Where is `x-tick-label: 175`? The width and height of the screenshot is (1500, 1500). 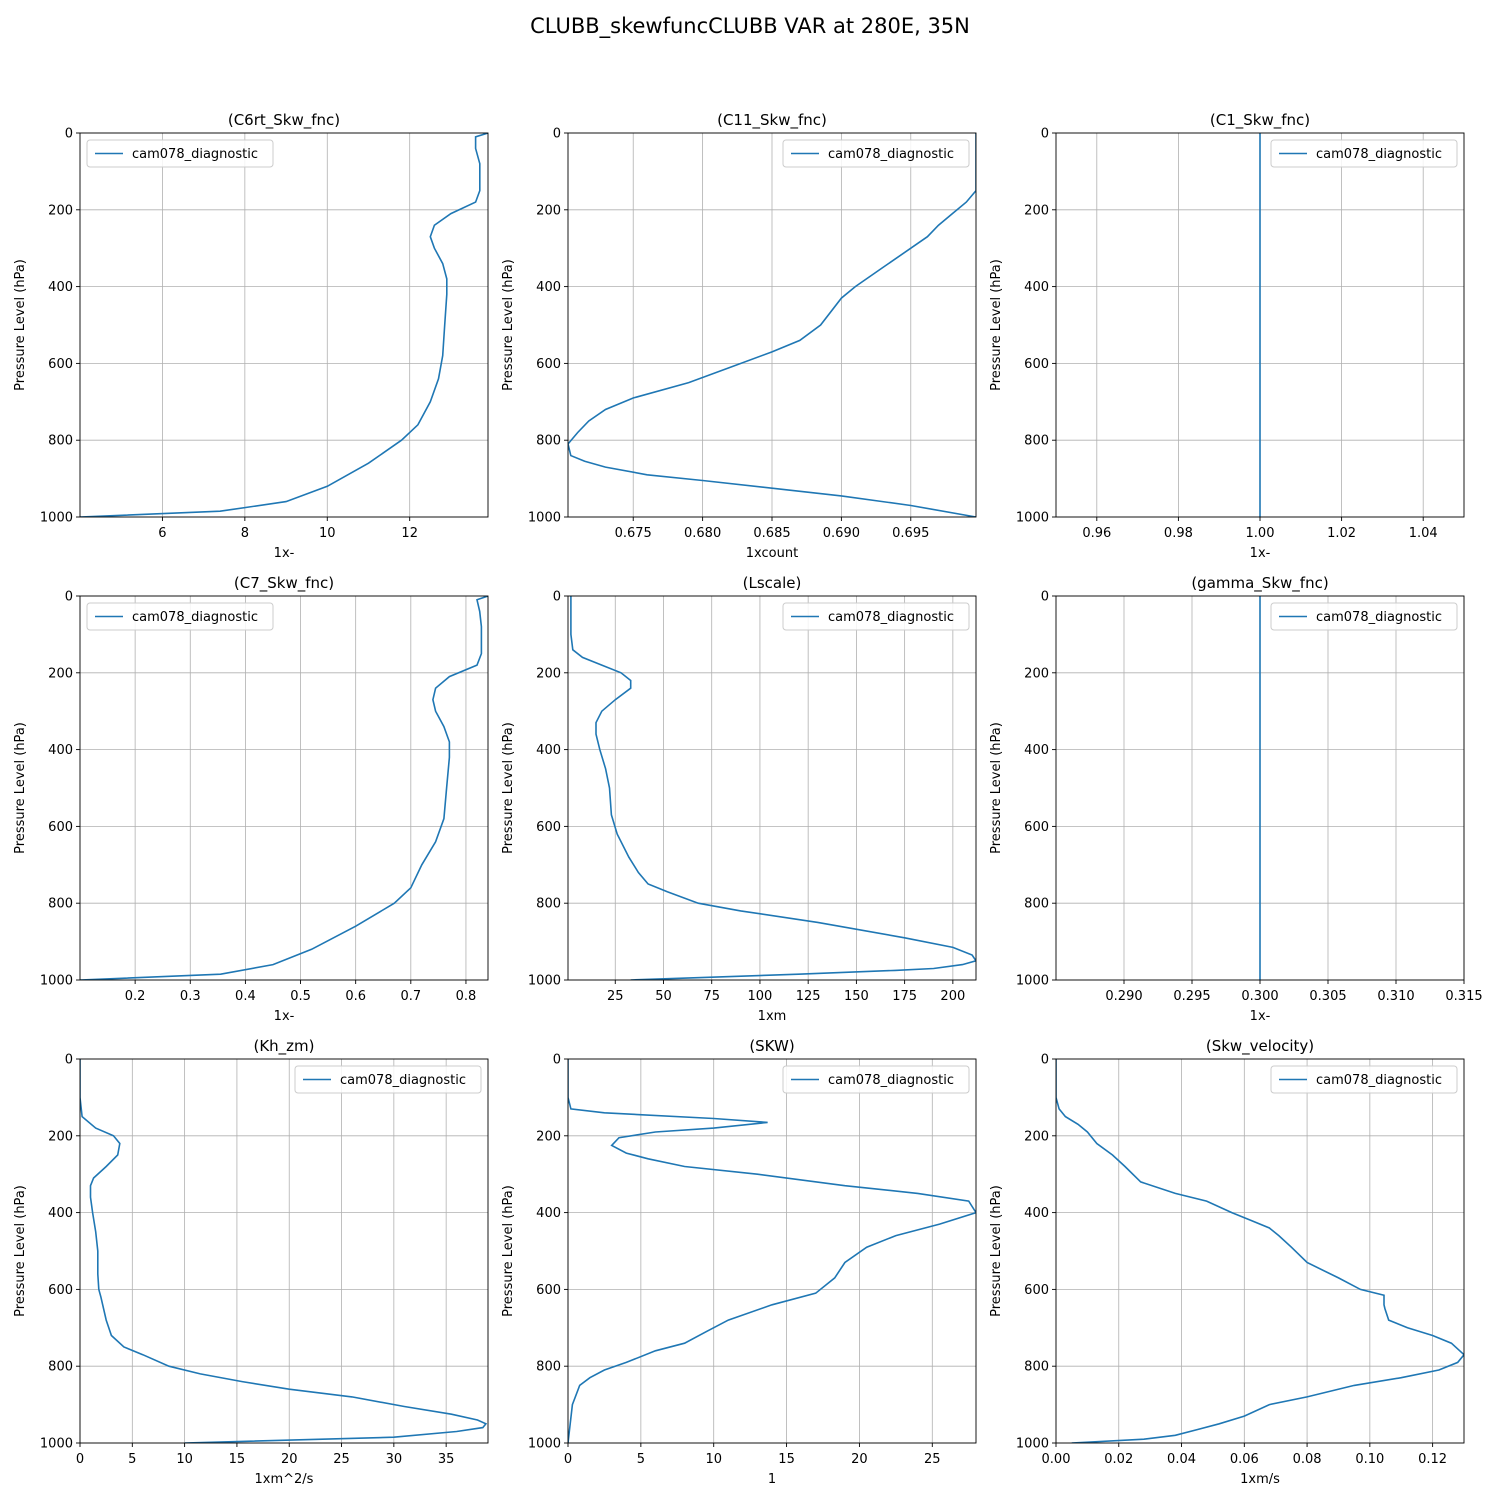 x-tick-label: 175 is located at coordinates (904, 996).